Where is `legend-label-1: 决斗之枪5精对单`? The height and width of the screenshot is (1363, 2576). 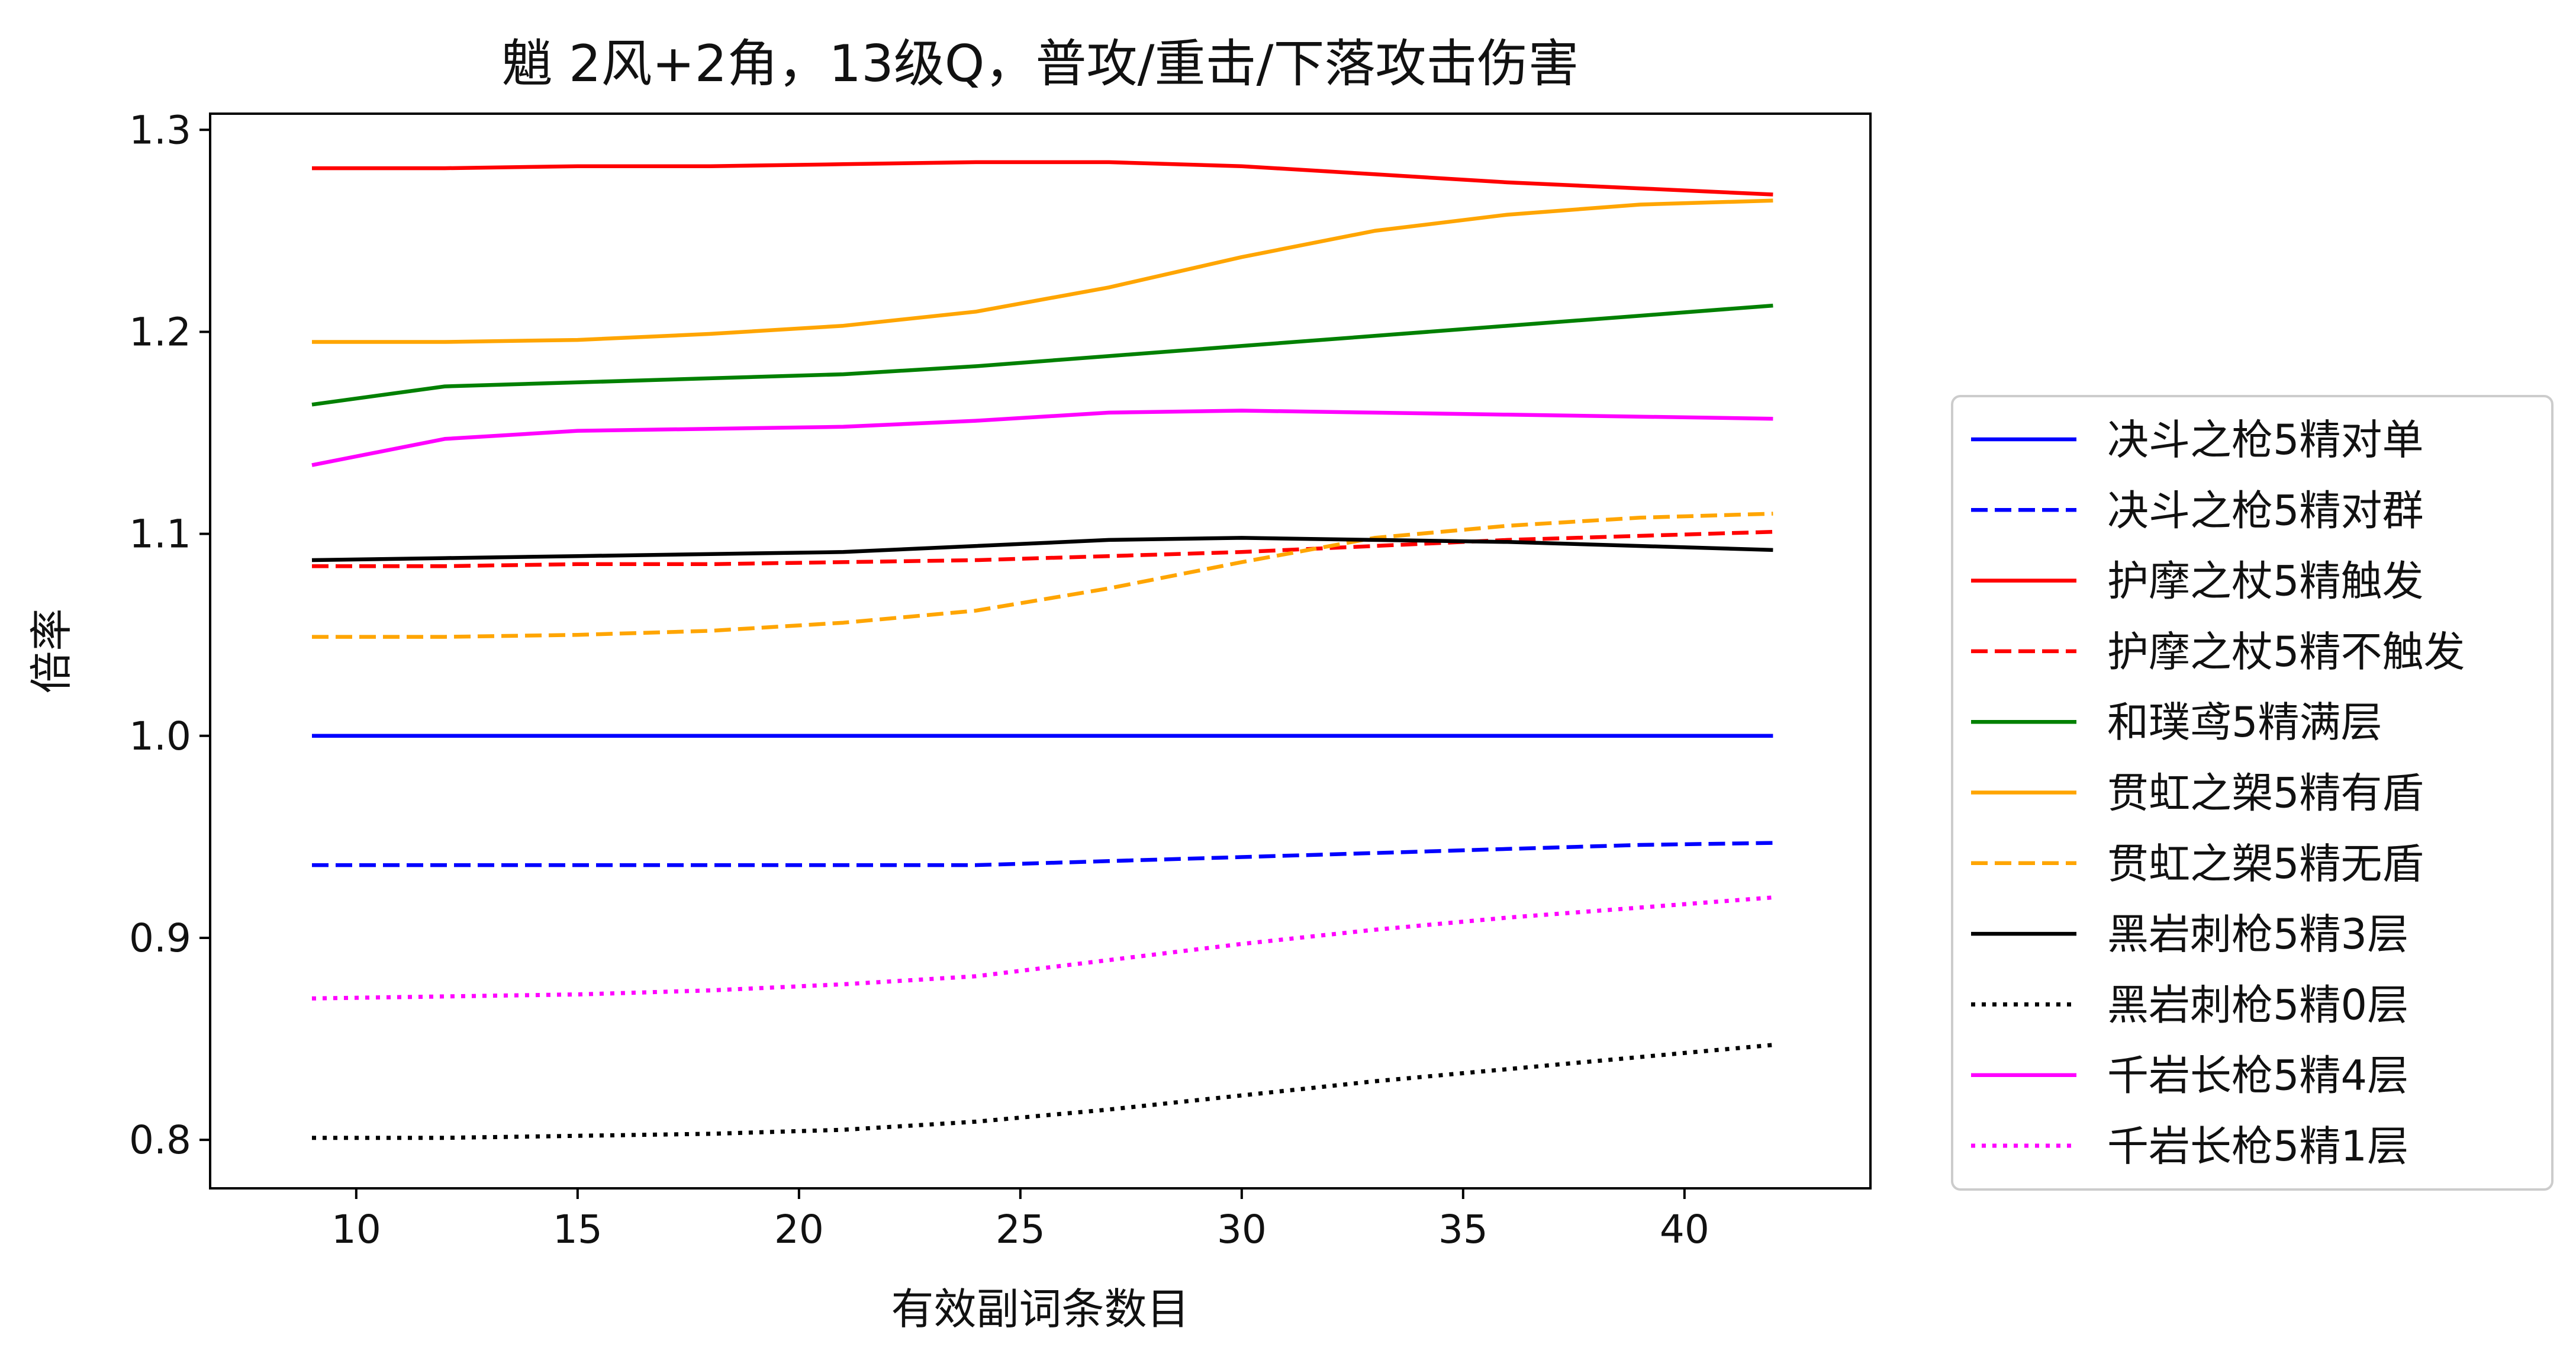 legend-label-1: 决斗之枪5精对单 is located at coordinates (2265, 440).